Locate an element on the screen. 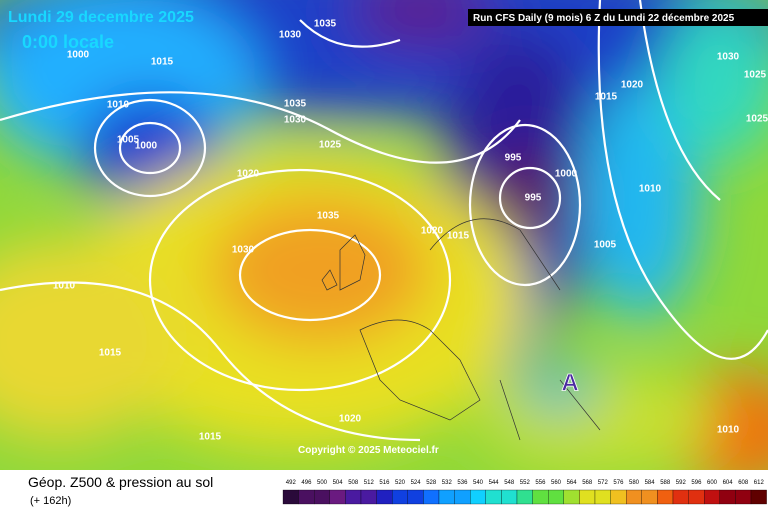 The height and width of the screenshot is (512, 768). scale-label: 548 is located at coordinates (509, 483).